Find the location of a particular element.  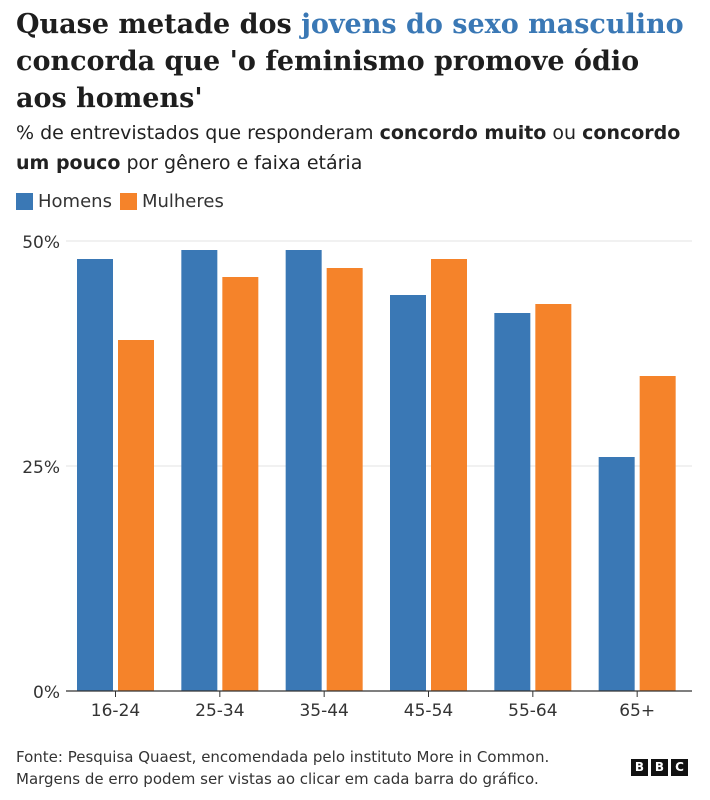

x-tick-label: 25-34 is located at coordinates (219, 711).